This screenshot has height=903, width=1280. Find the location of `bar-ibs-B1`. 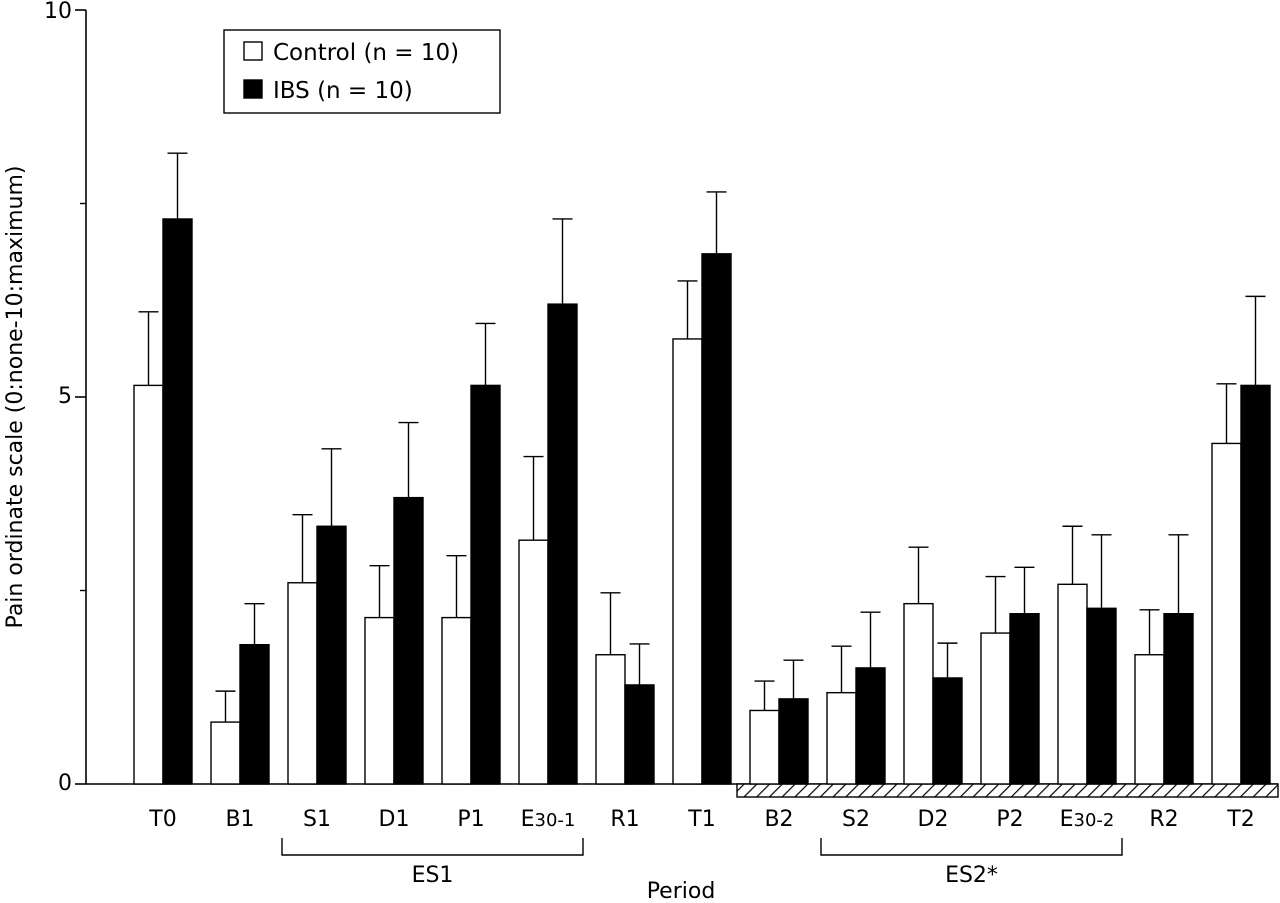

bar-ibs-B1 is located at coordinates (254, 714).